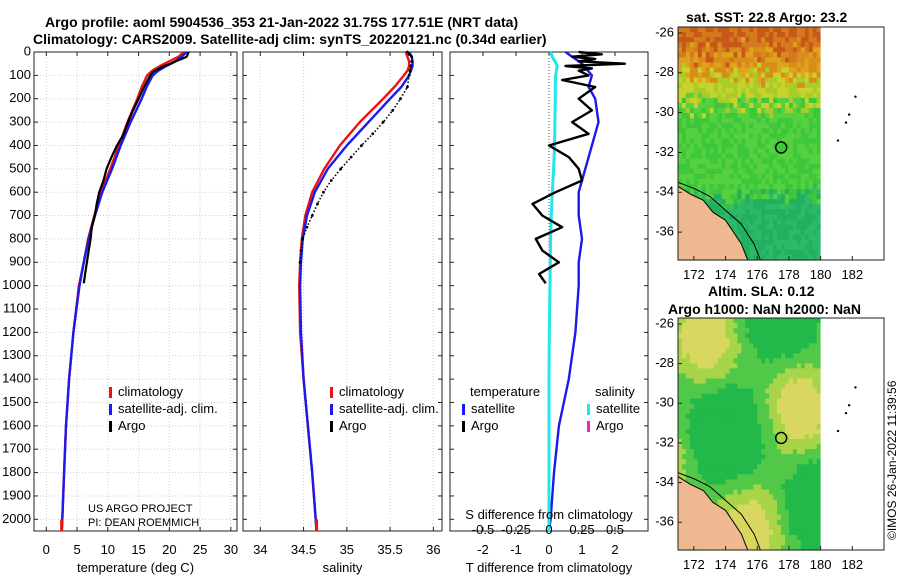 Image resolution: width=900 pixels, height=580 pixels. What do you see at coordinates (789, 274) in the screenshot?
I see `map-x-tick-label: 178` at bounding box center [789, 274].